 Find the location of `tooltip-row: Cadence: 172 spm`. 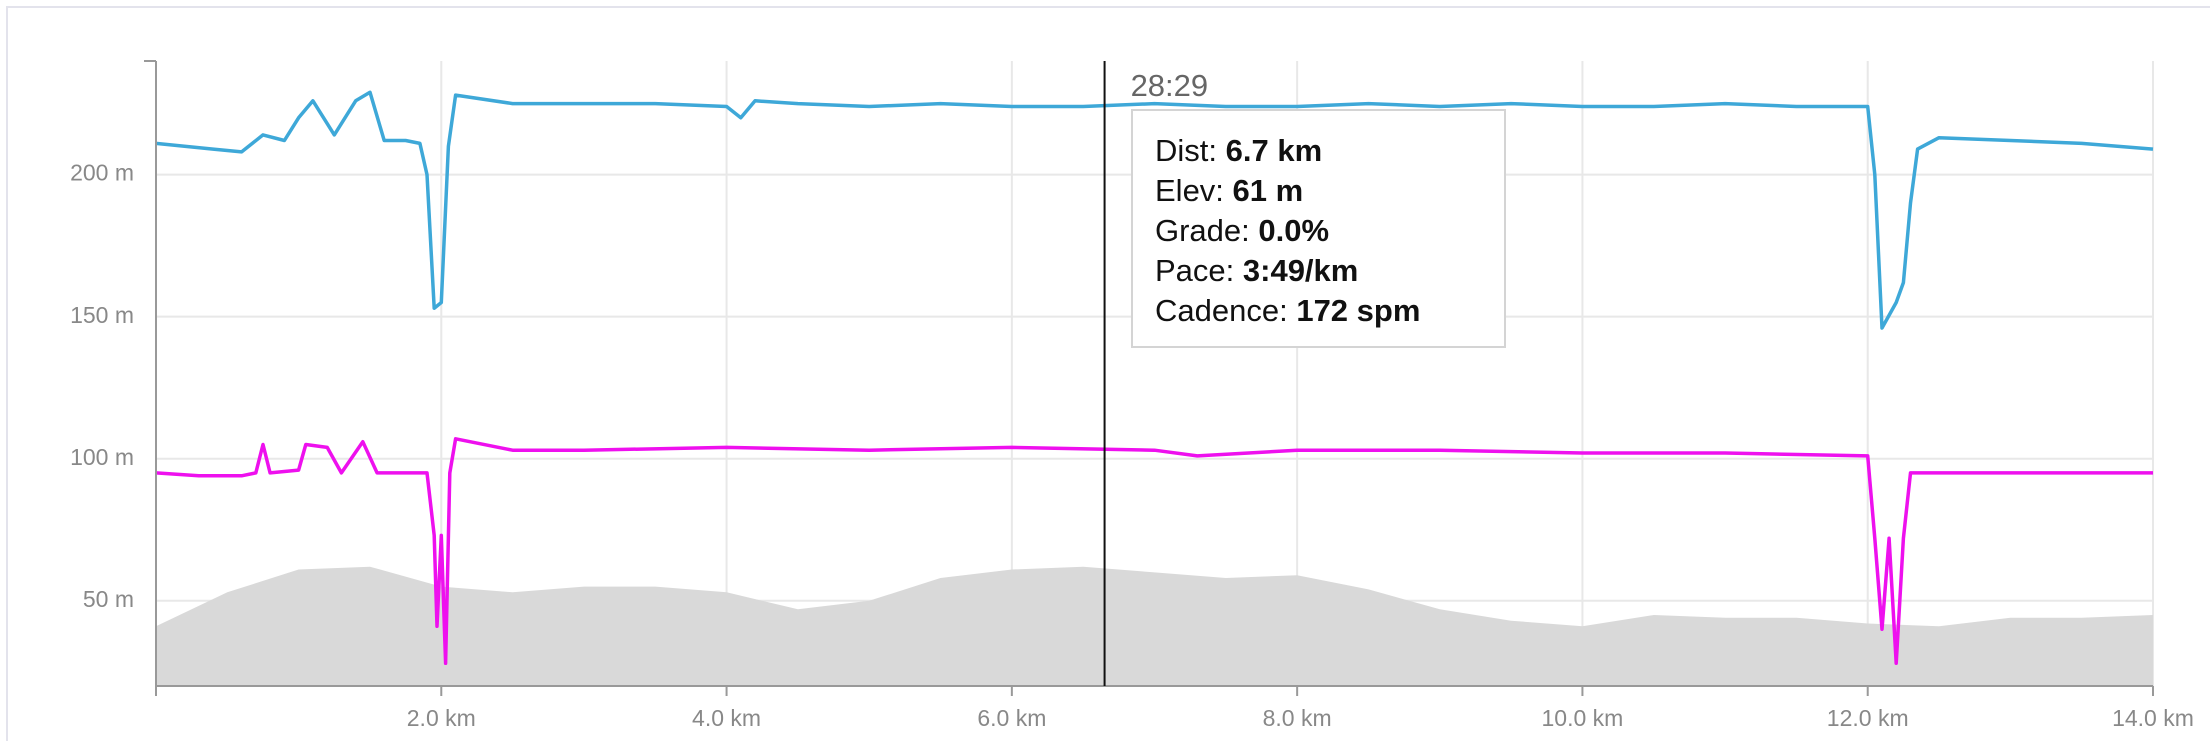

tooltip-row: Cadence: 172 spm is located at coordinates (1287, 310).